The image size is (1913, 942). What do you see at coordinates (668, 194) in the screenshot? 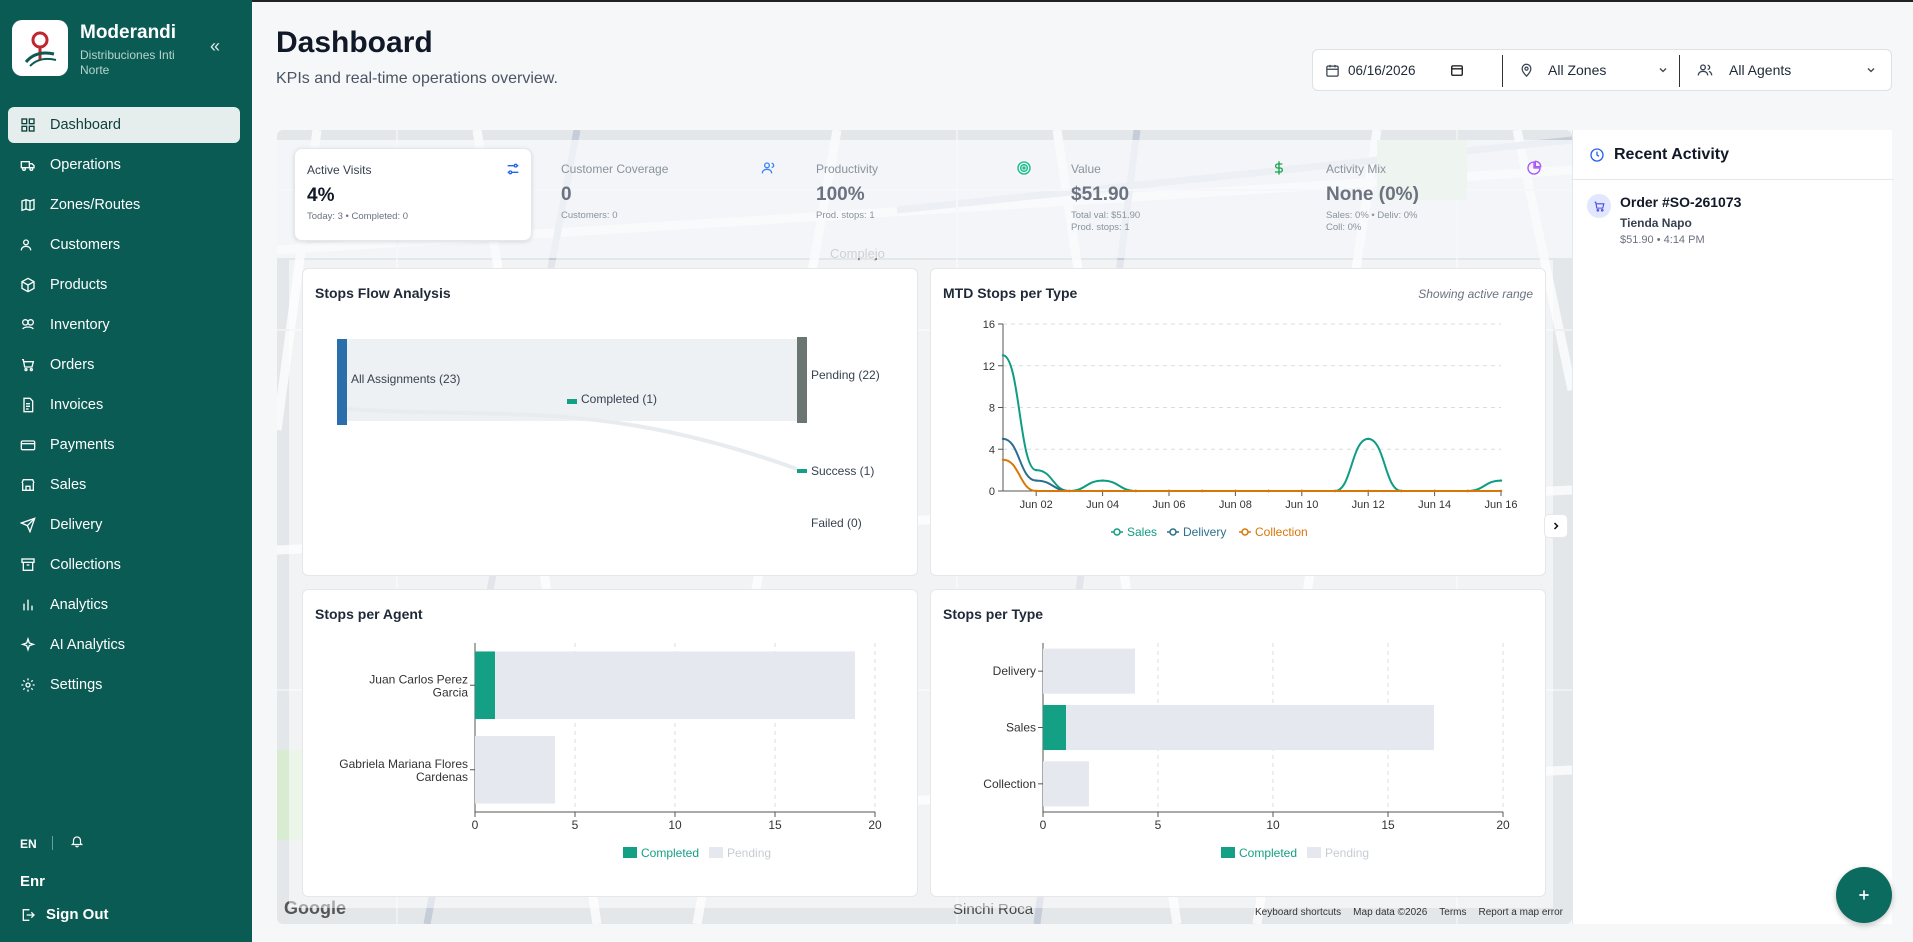
I see `kpi-card-customer-coverage: Customer Coverage 0 Customers: 0` at bounding box center [668, 194].